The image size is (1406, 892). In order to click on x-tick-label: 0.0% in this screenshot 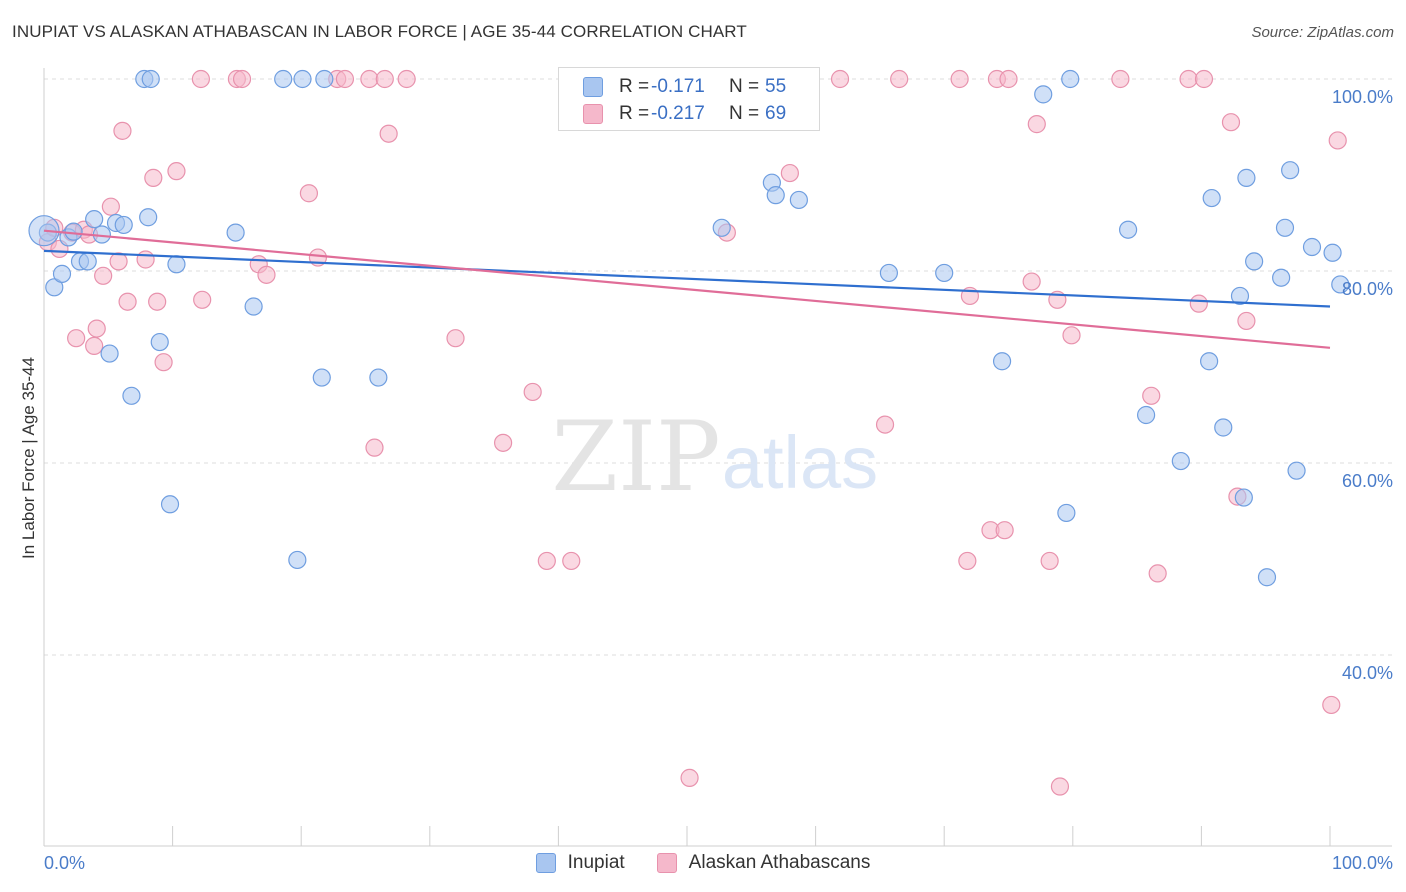, I will do `click(64, 863)`.